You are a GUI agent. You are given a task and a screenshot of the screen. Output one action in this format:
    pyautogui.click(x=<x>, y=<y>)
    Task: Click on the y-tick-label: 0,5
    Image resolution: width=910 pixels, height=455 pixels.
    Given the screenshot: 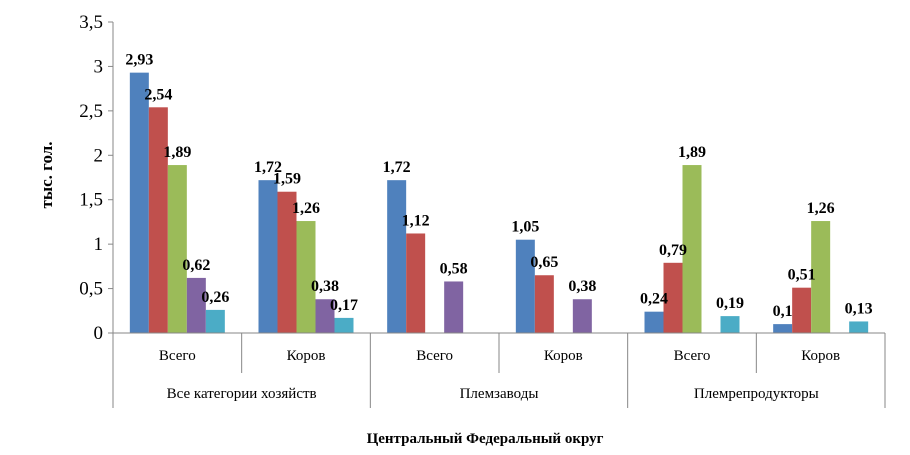 What is the action you would take?
    pyautogui.click(x=91, y=289)
    